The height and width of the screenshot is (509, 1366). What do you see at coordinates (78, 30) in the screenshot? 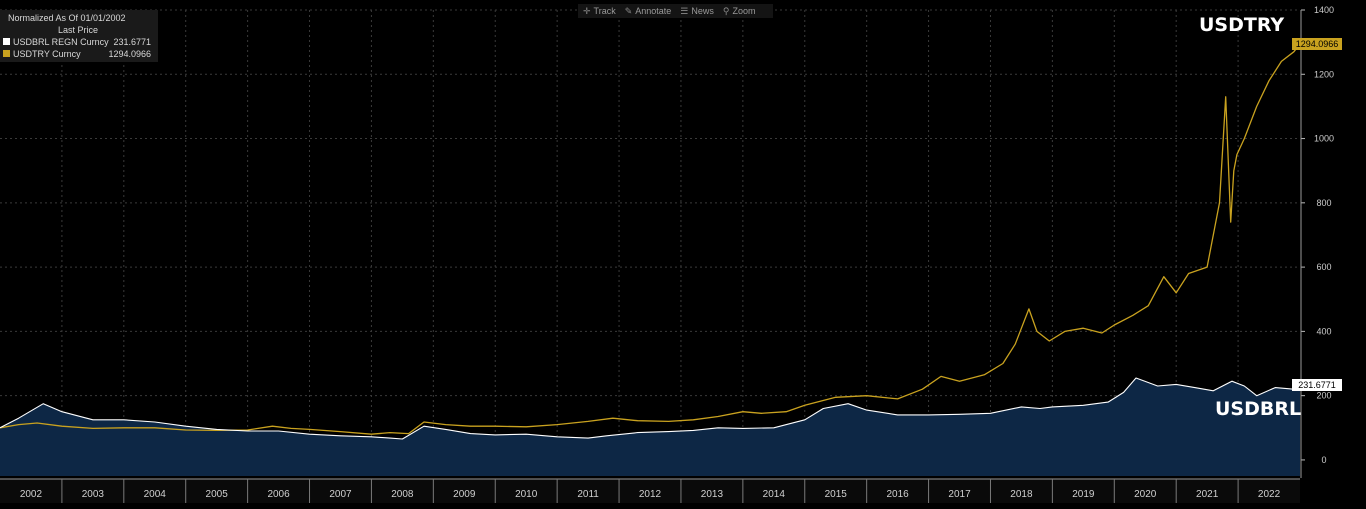
I see `legend-subtitle: Last Price` at bounding box center [78, 30].